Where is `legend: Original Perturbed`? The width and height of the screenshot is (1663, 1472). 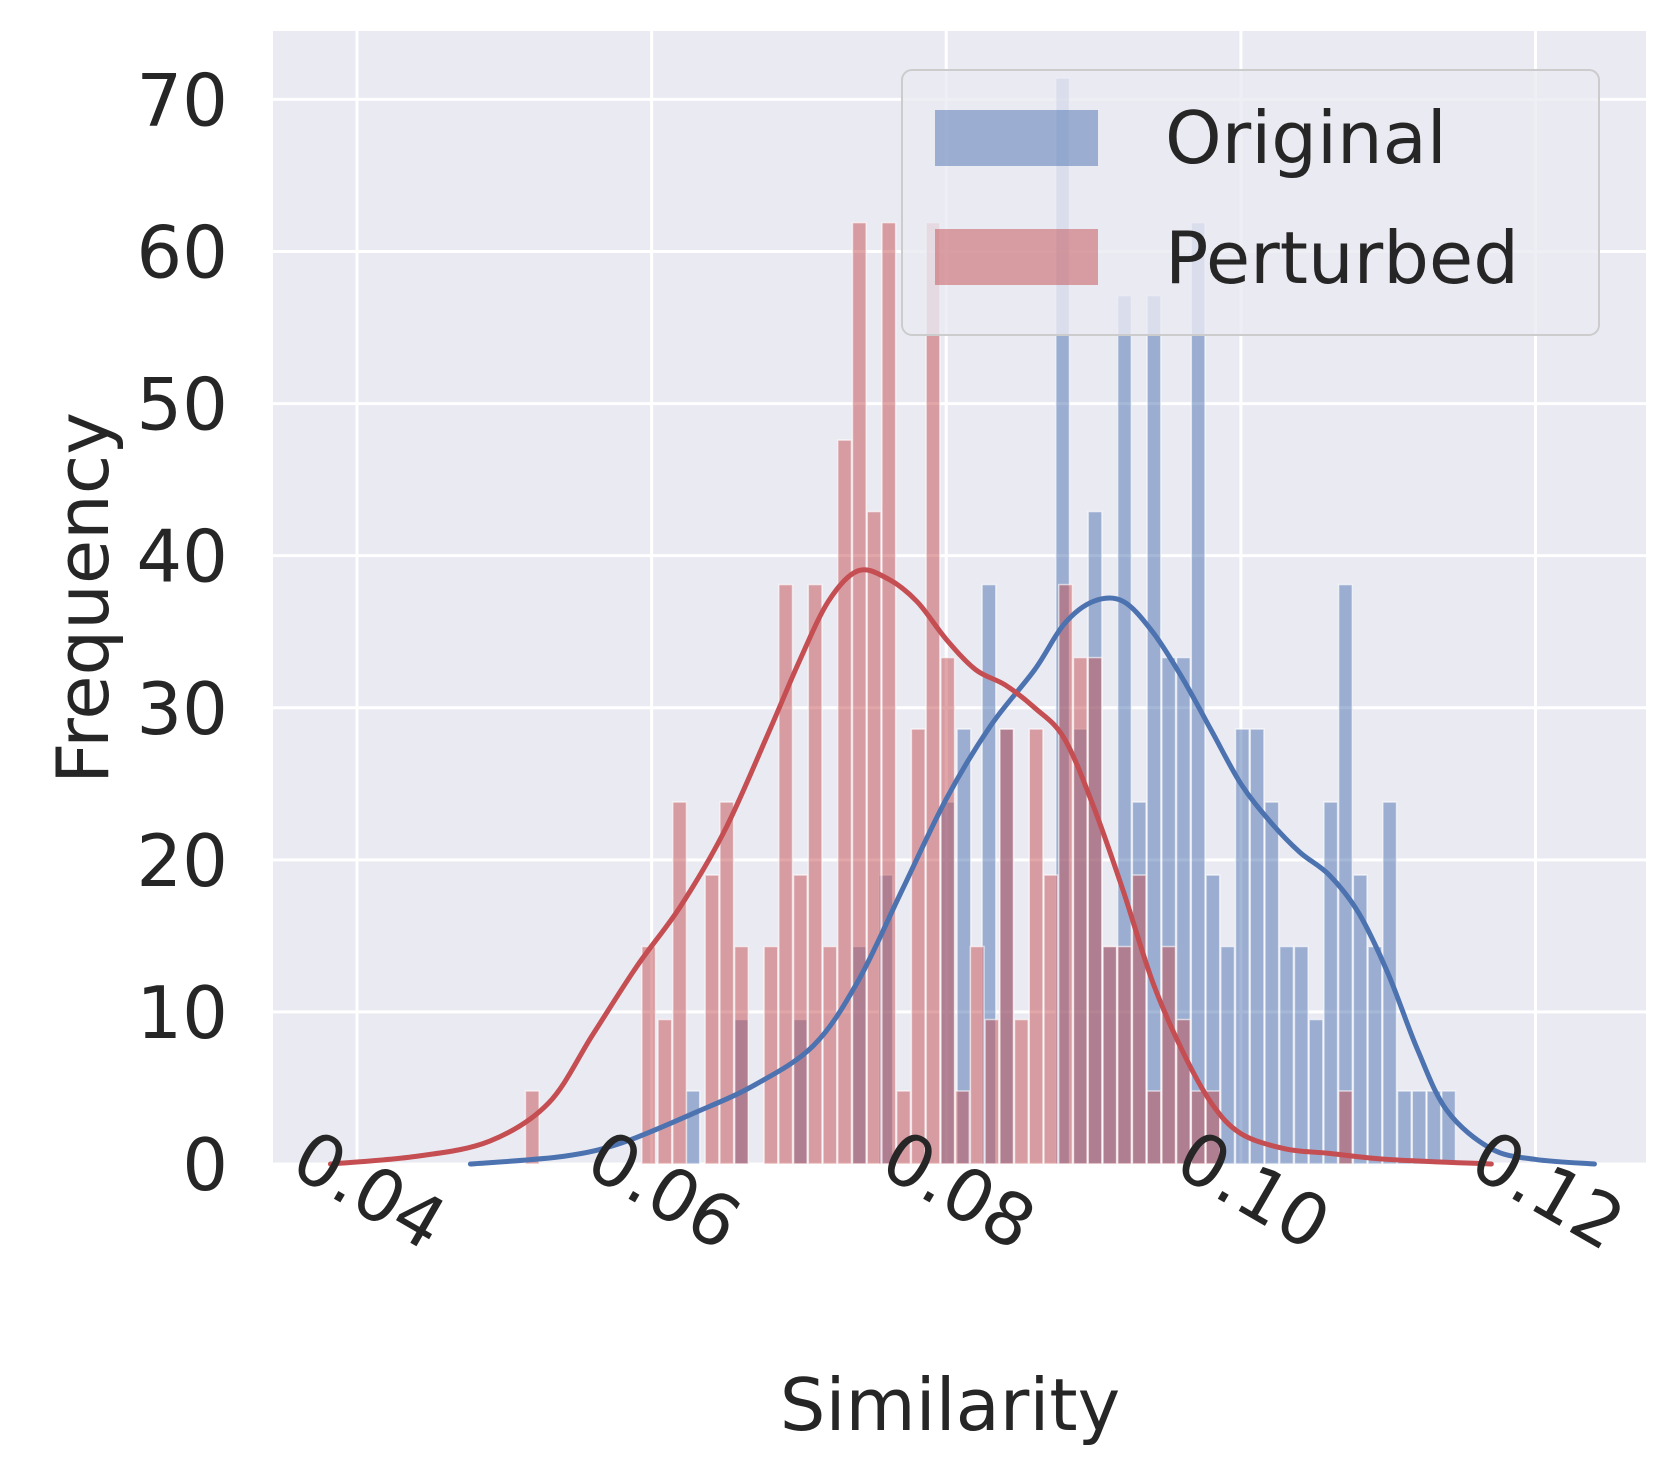 legend: Original Perturbed is located at coordinates (1250, 202).